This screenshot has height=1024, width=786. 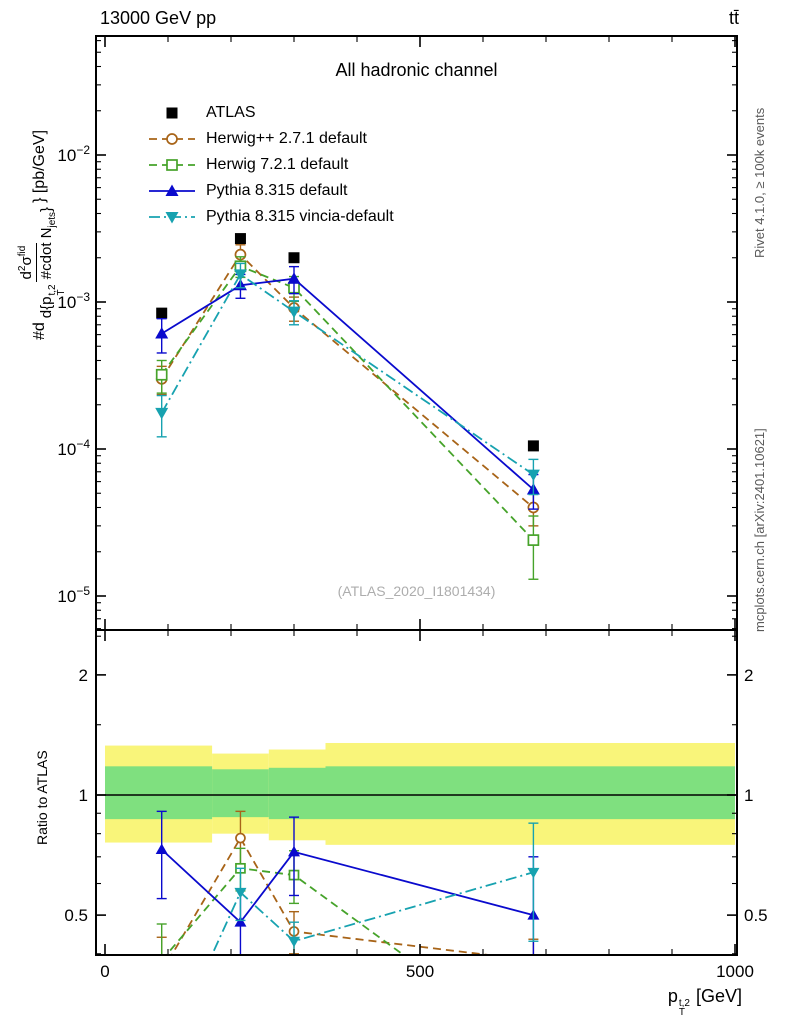 I want to click on legend-item-herwig-2-7-1-default: Herwig++ 2.7.1 default, so click(x=270, y=139).